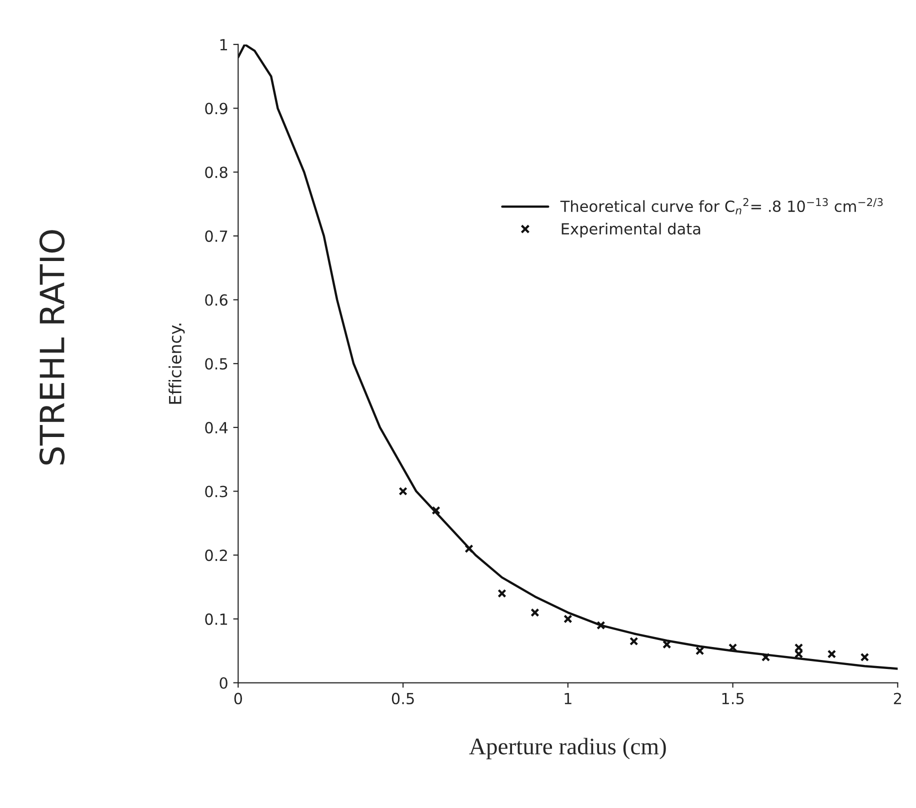 This screenshot has width=916, height=808. What do you see at coordinates (631, 230) in the screenshot?
I see `legend-label: Experimental data` at bounding box center [631, 230].